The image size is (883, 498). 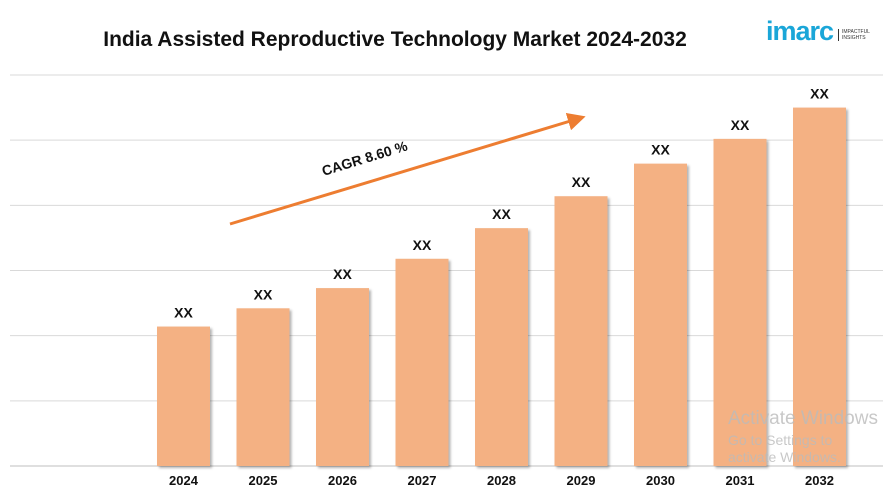 What do you see at coordinates (784, 448) in the screenshot?
I see `watermark-line2: Go to Settings to activate Windows.` at bounding box center [784, 448].